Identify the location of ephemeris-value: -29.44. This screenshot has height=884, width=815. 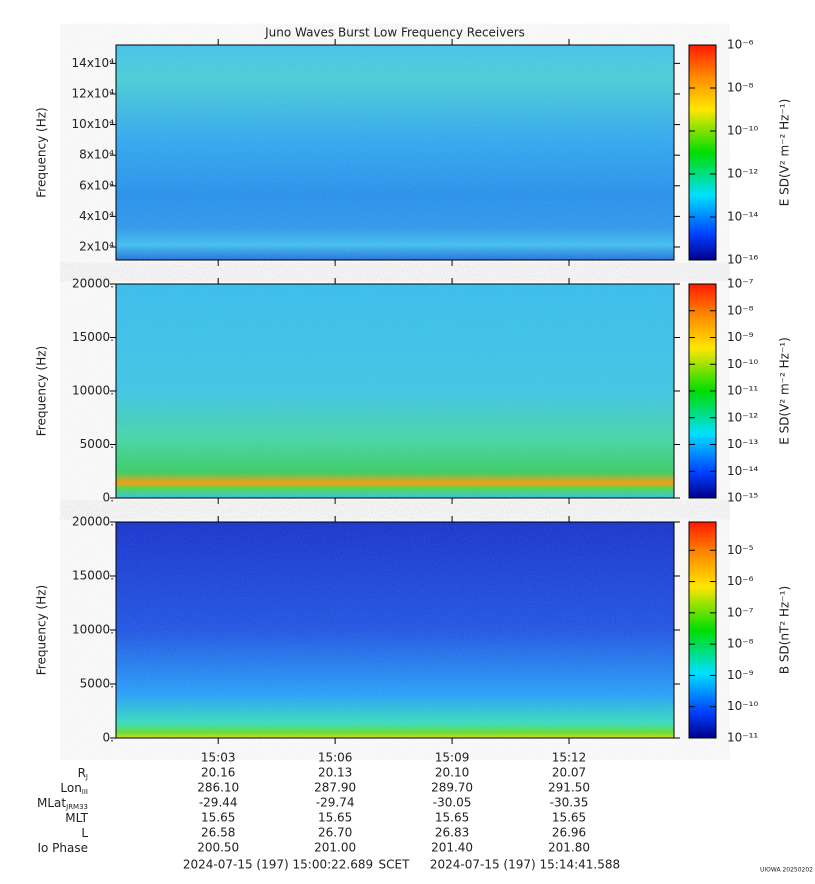
(218, 803).